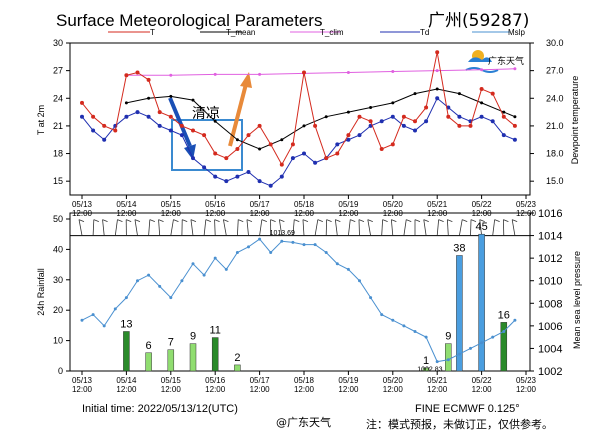 This screenshot has width=600, height=433. Describe the element at coordinates (555, 126) in the screenshot. I see `y-tick-label-right: 21.0` at that location.